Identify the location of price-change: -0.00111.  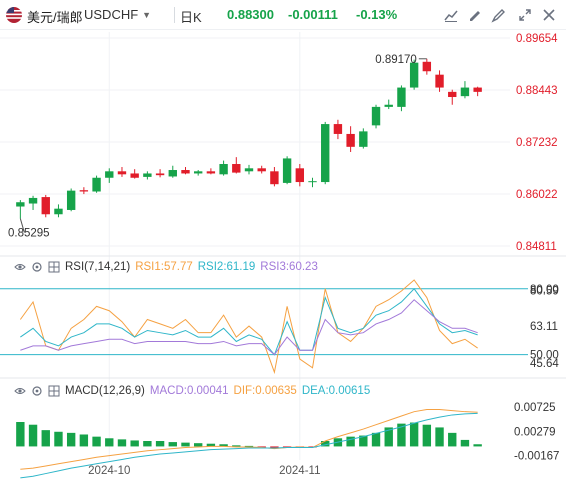
(313, 14).